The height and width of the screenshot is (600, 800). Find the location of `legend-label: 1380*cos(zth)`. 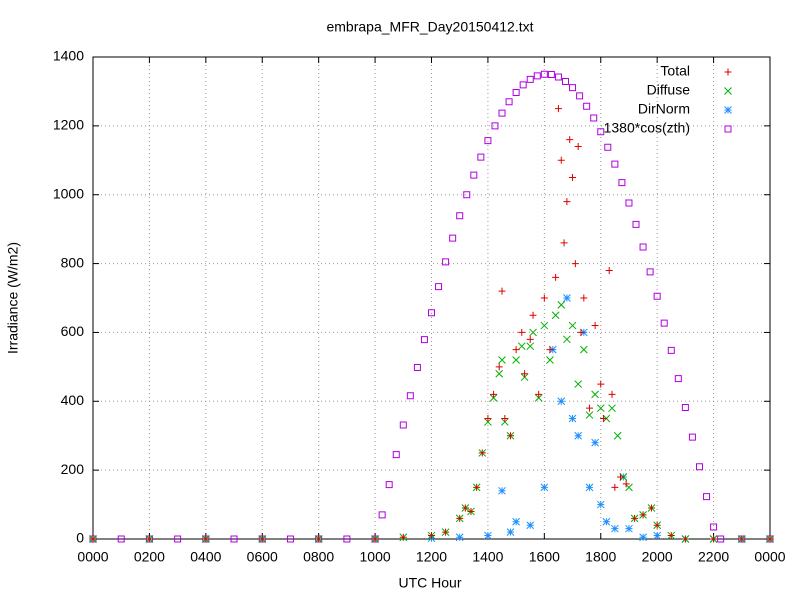

legend-label: 1380*cos(zth) is located at coordinates (647, 128).